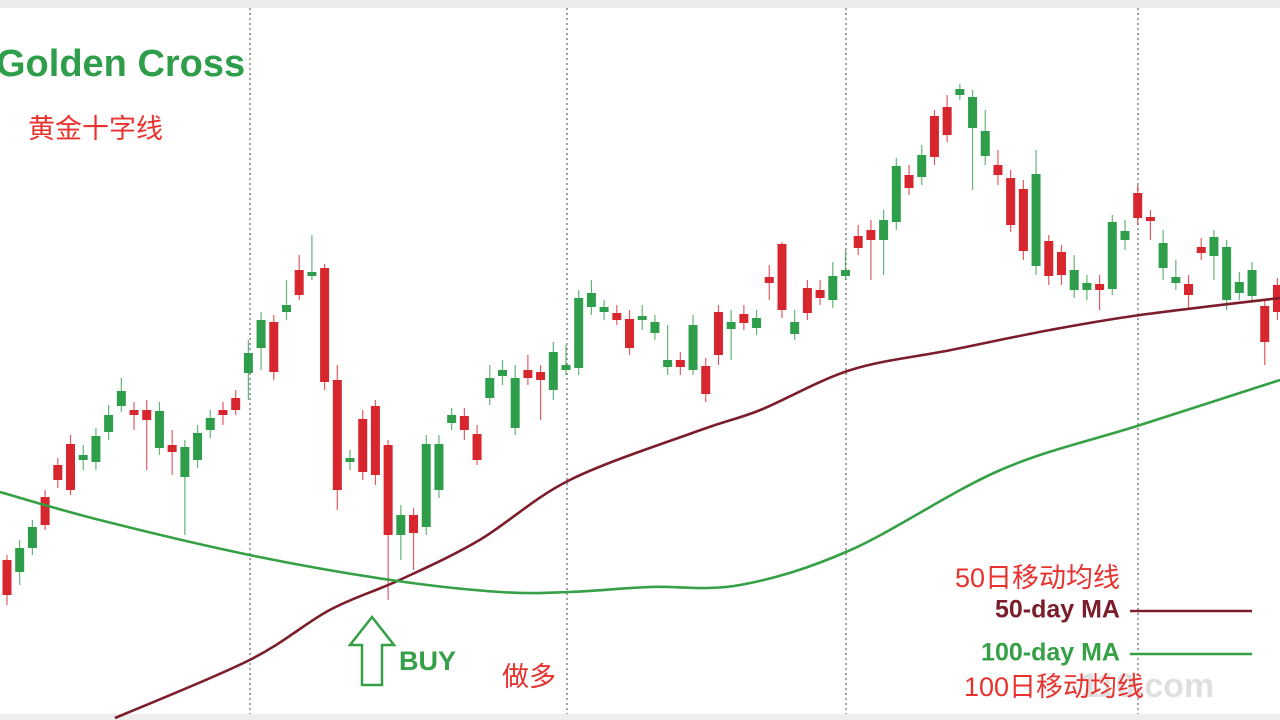 The height and width of the screenshot is (720, 1280). What do you see at coordinates (1057, 610) in the screenshot?
I see `legend-label: 50-day MA` at bounding box center [1057, 610].